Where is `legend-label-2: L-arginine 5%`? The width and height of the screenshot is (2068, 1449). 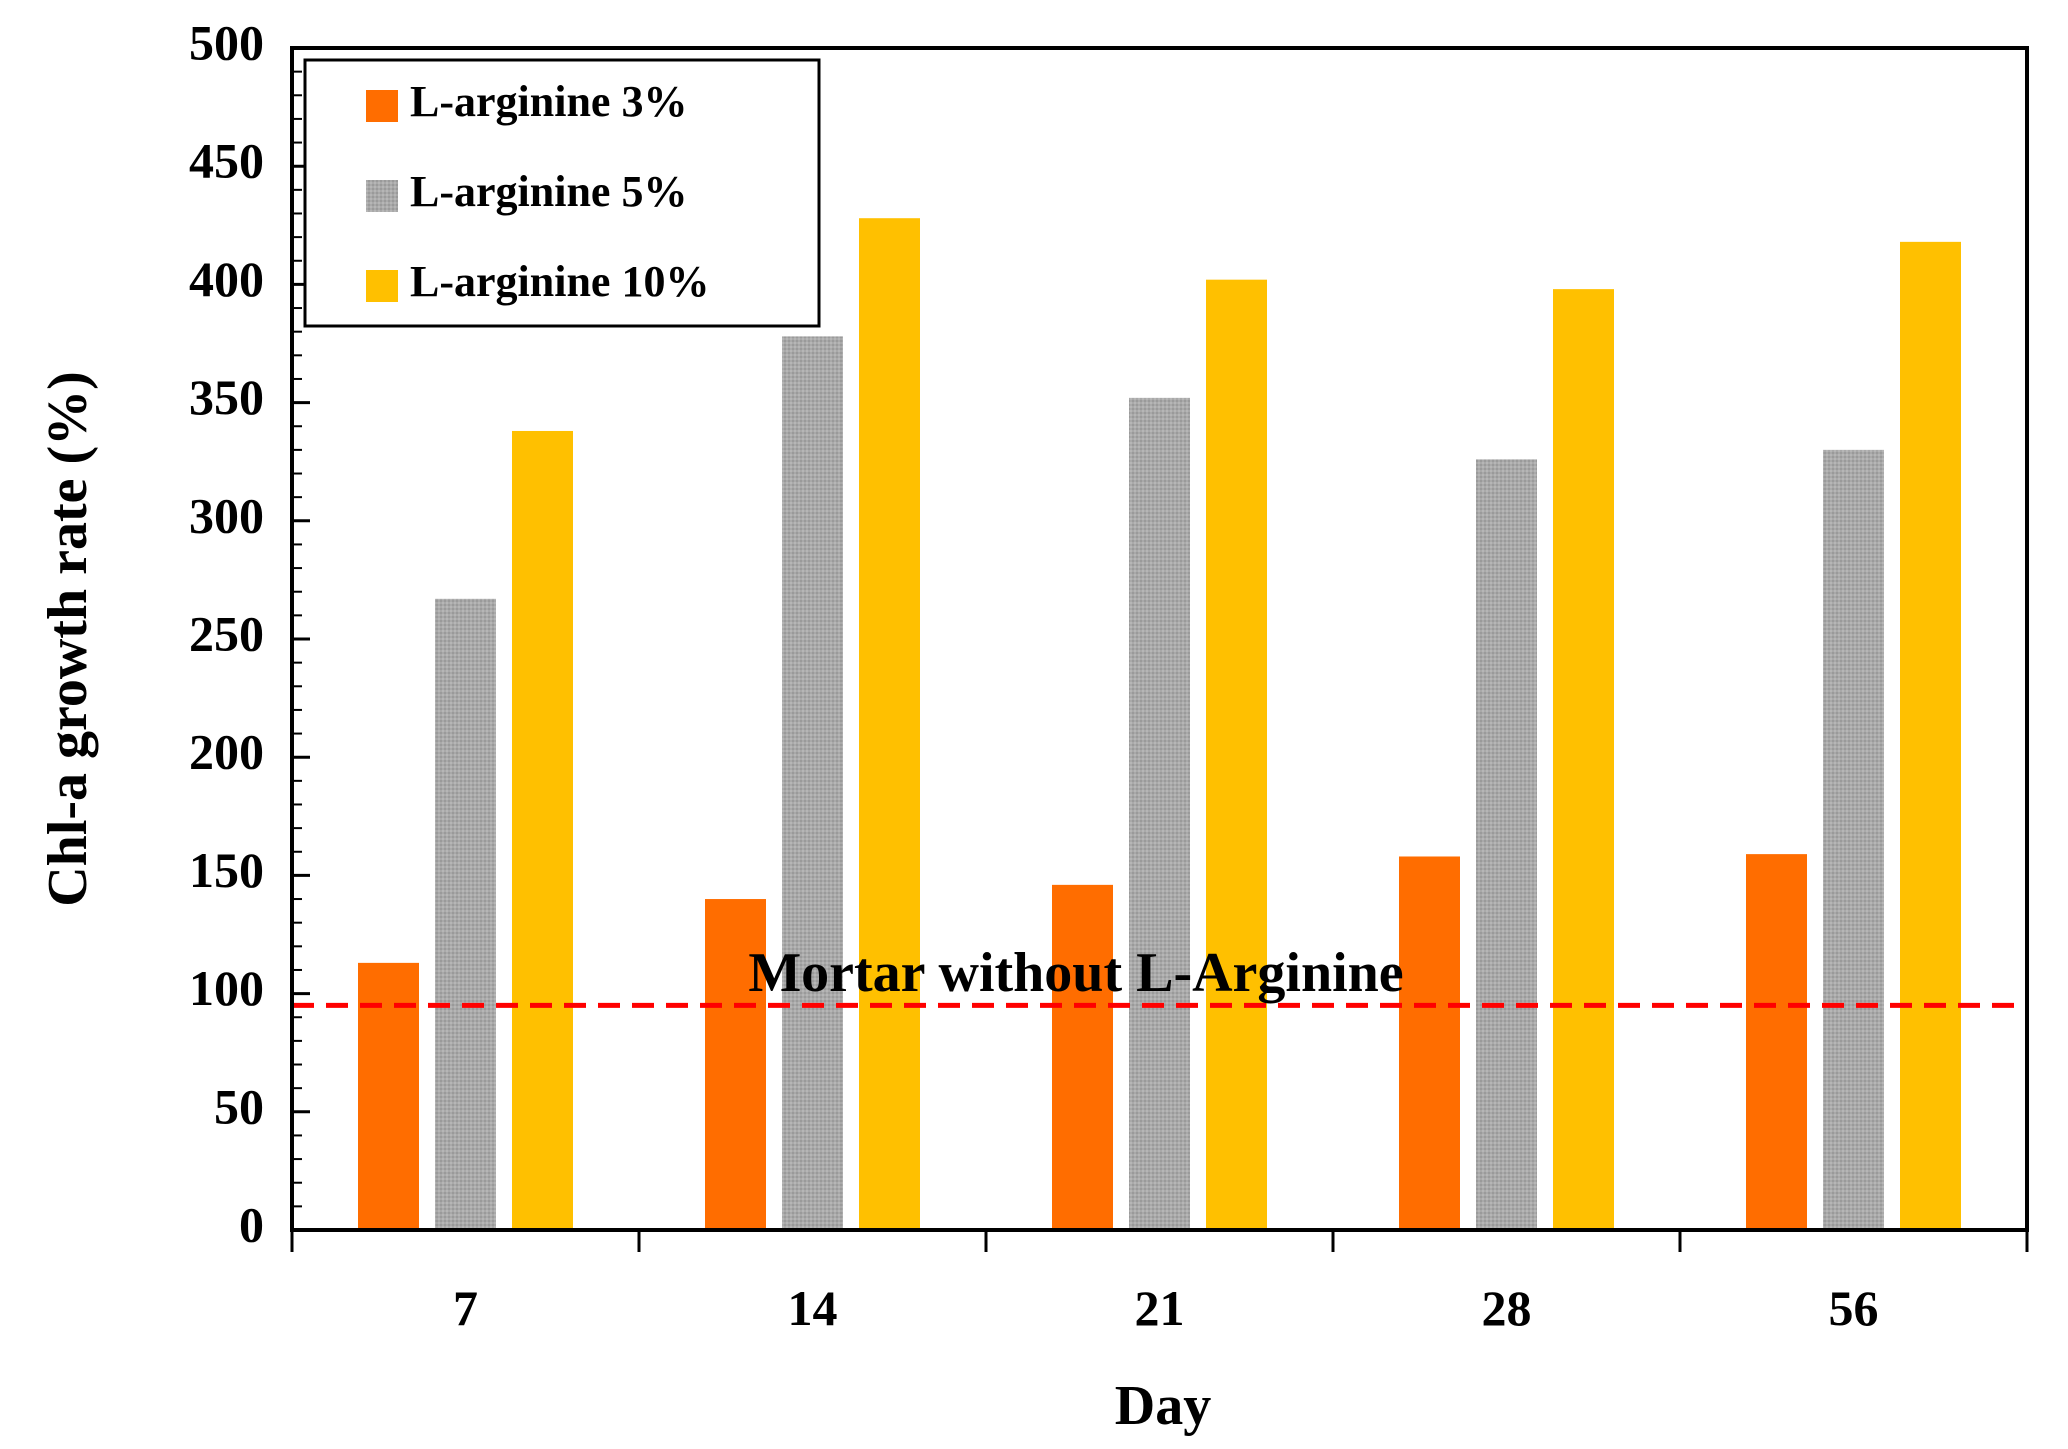 legend-label-2: L-arginine 5% is located at coordinates (548, 191).